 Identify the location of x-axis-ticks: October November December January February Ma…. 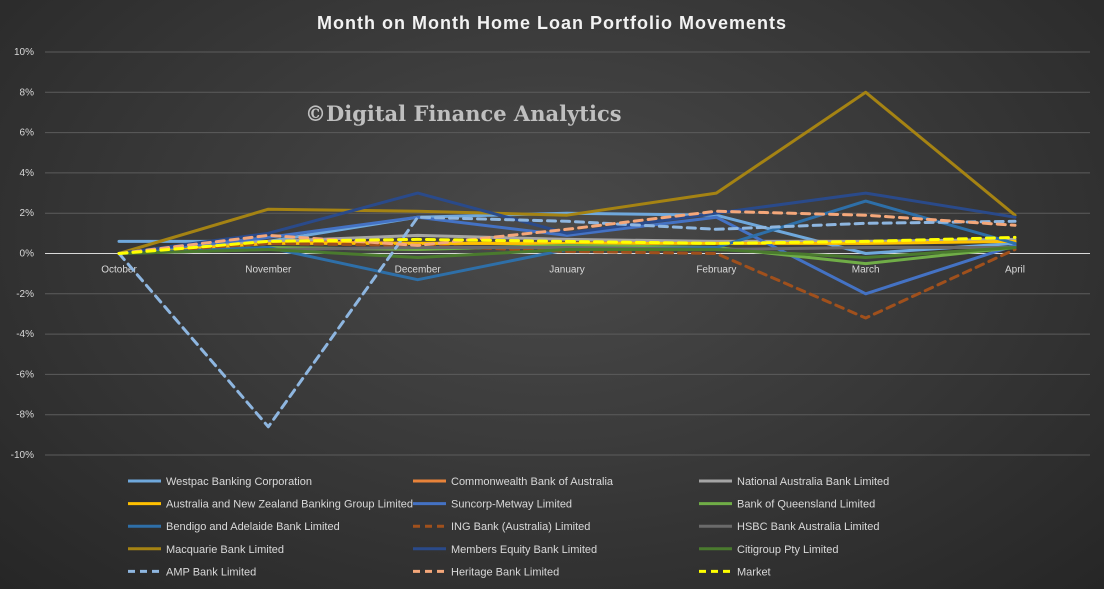
(563, 270).